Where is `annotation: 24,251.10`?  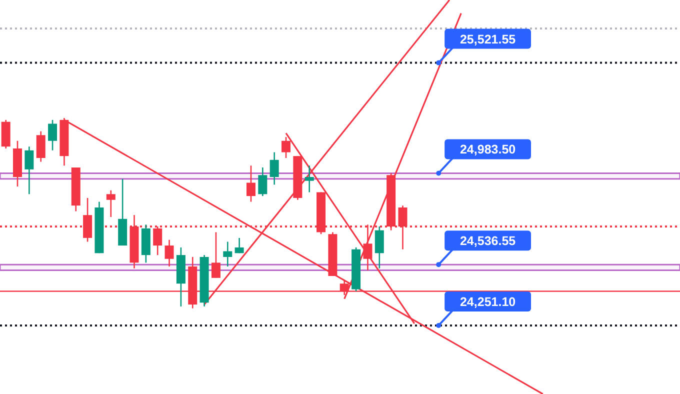 annotation: 24,251.10 is located at coordinates (488, 301).